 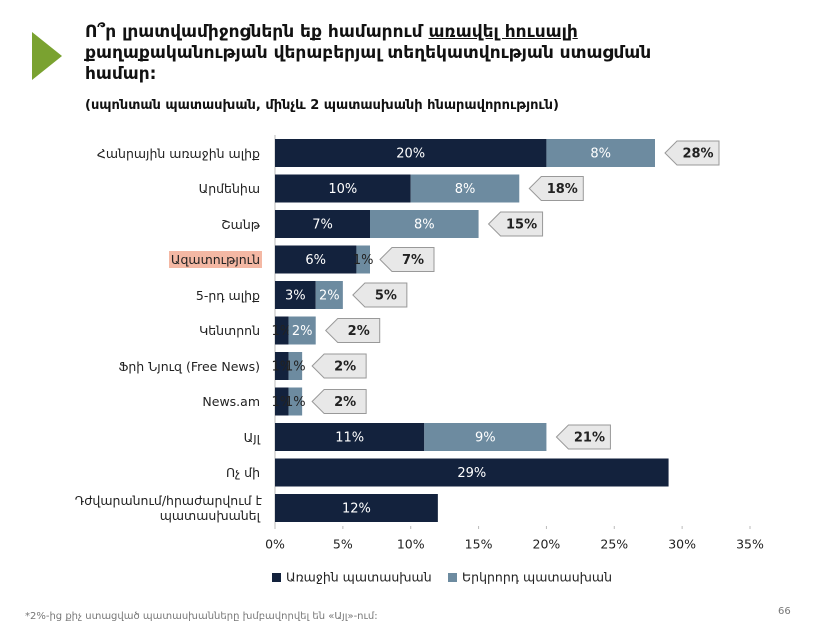 What do you see at coordinates (178, 153) in the screenshot?
I see `category-text: Հանրային առաջին ալիք` at bounding box center [178, 153].